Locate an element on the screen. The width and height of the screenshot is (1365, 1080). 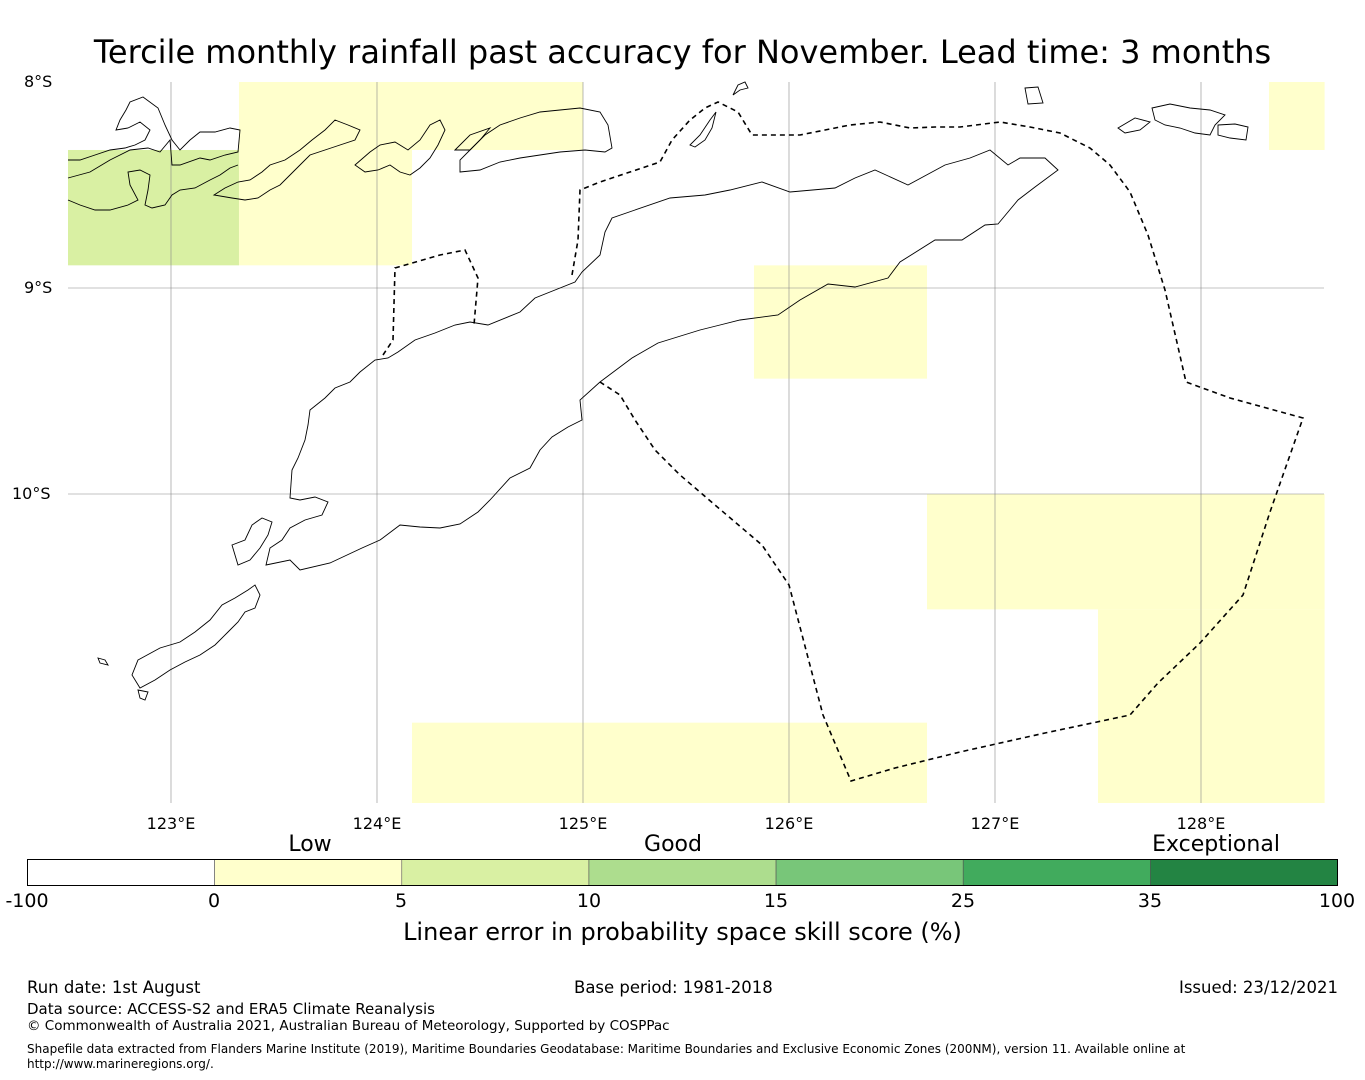
colorbar-category-exceptional: Exceptional is located at coordinates (1216, 844).